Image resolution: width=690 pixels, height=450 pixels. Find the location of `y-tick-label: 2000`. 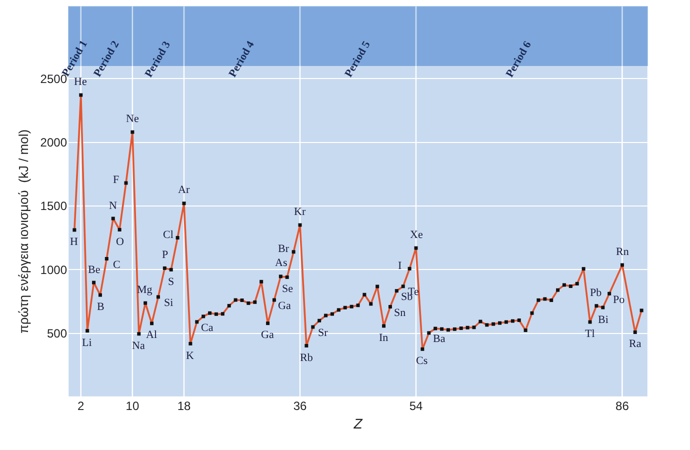

y-tick-label: 2000 is located at coordinates (54, 143).